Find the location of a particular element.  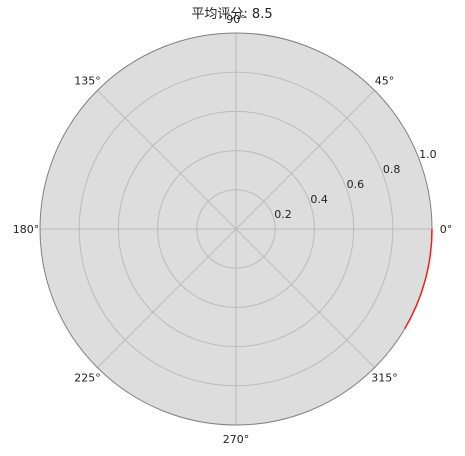

angular-tick-label: 45° is located at coordinates (385, 81).